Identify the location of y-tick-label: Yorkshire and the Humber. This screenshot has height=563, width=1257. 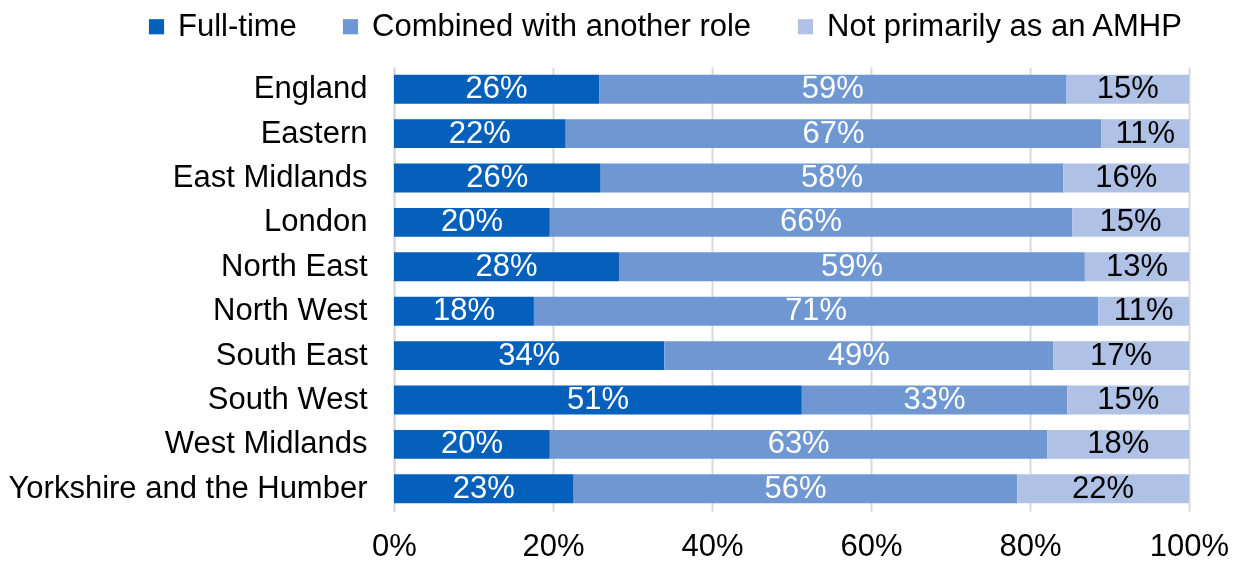
(188, 487).